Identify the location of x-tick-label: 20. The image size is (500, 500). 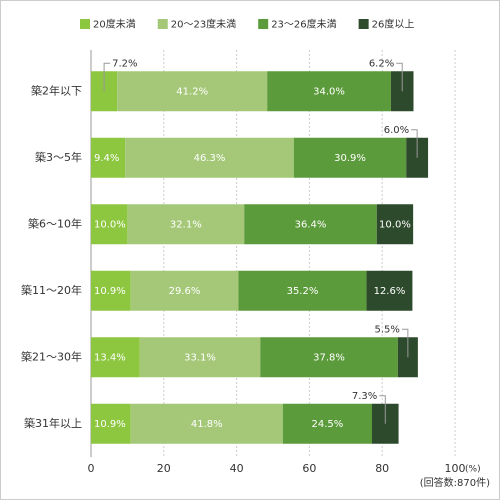
(164, 468).